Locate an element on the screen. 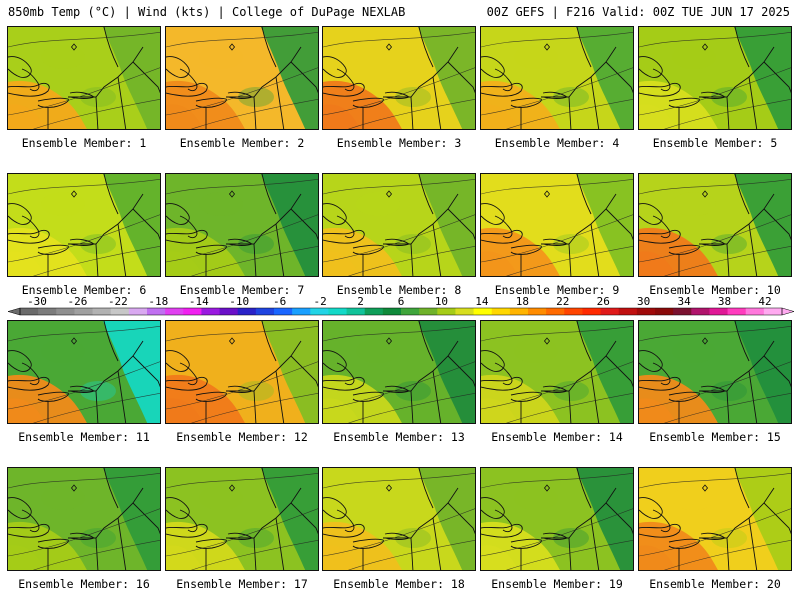 The height and width of the screenshot is (600, 800). colorbar-tick-label: -26 is located at coordinates (77, 301).